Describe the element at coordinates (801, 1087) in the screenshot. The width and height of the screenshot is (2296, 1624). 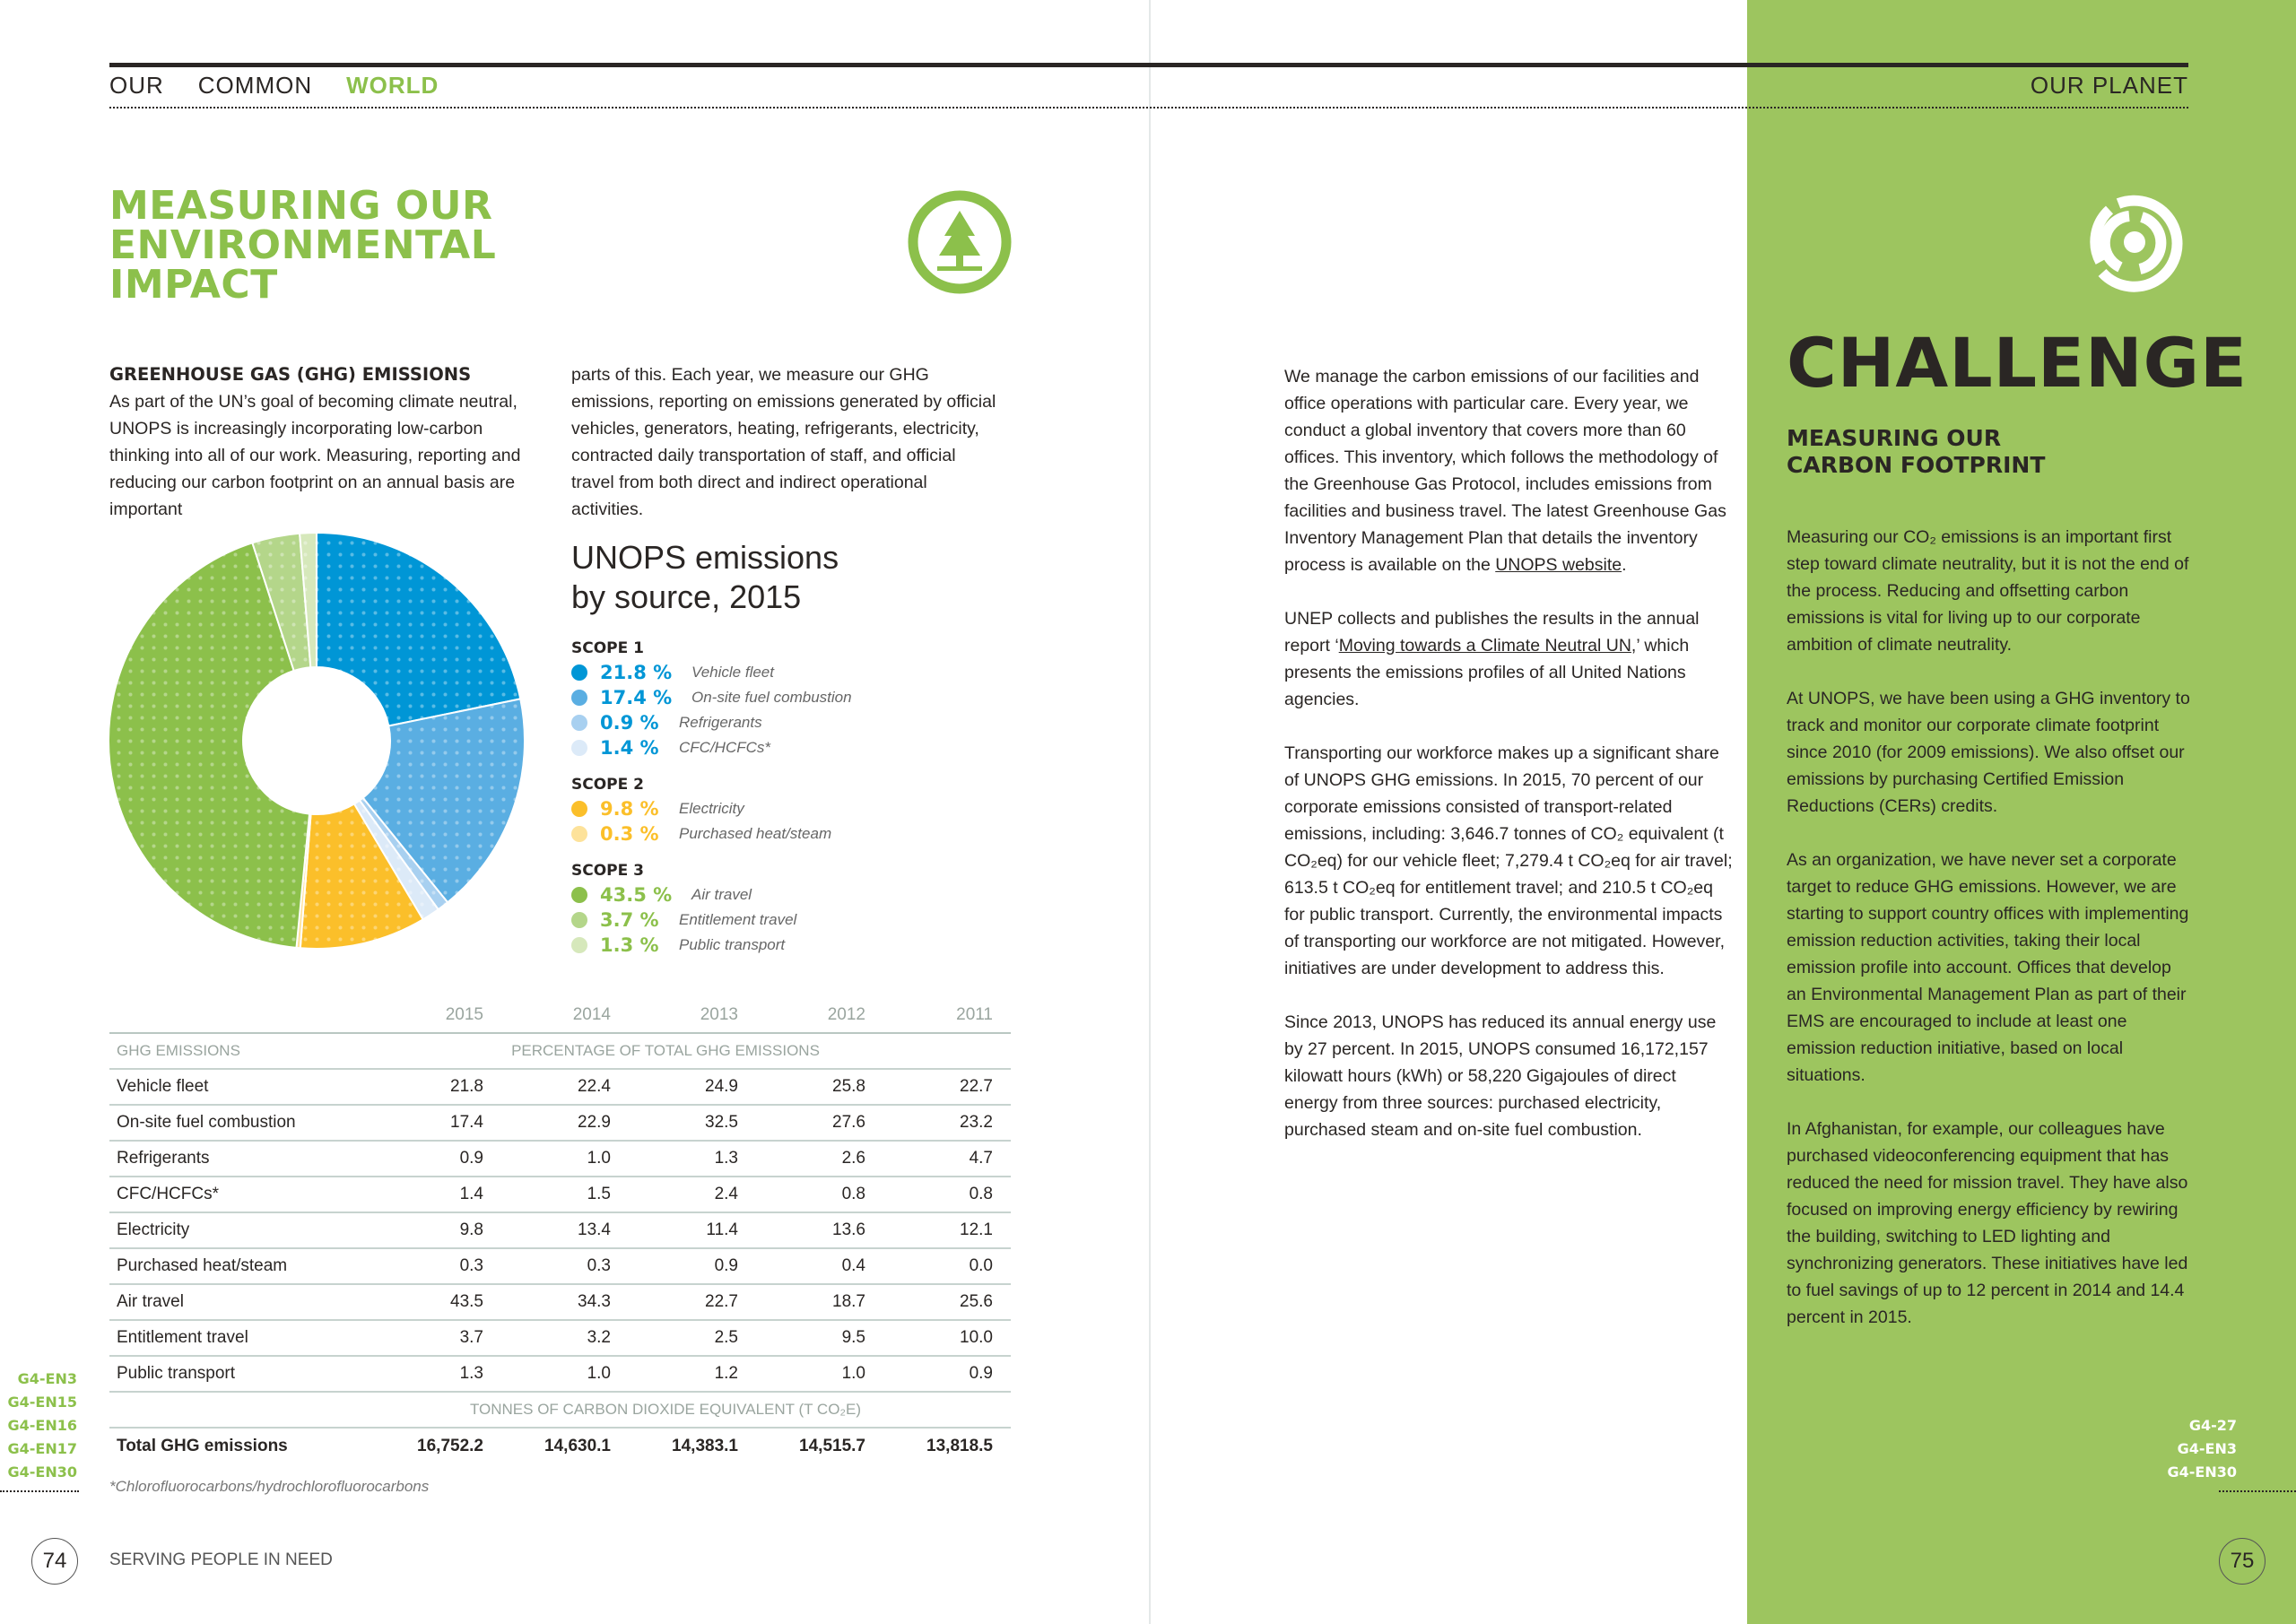
I see `cell-value: 25.8` at that location.